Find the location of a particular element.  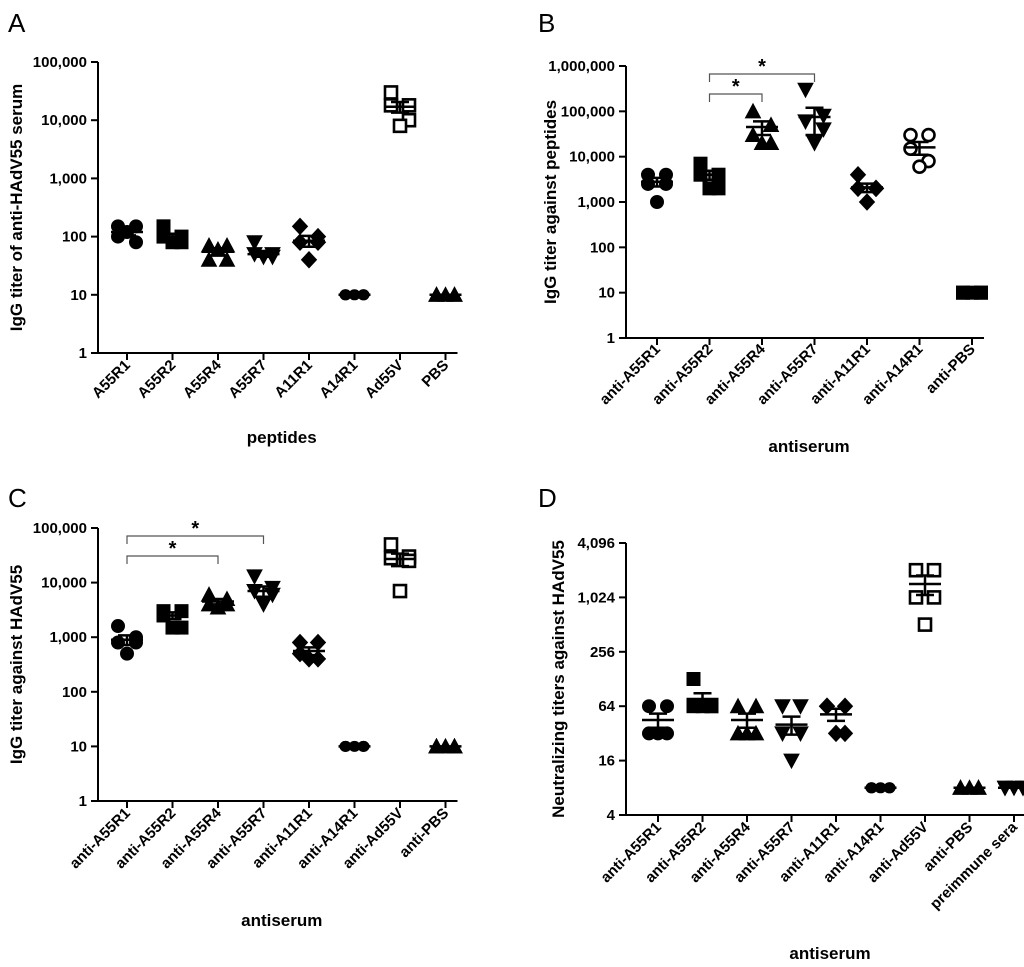

y-tick-label: 4,096 is located at coordinates (596, 543).